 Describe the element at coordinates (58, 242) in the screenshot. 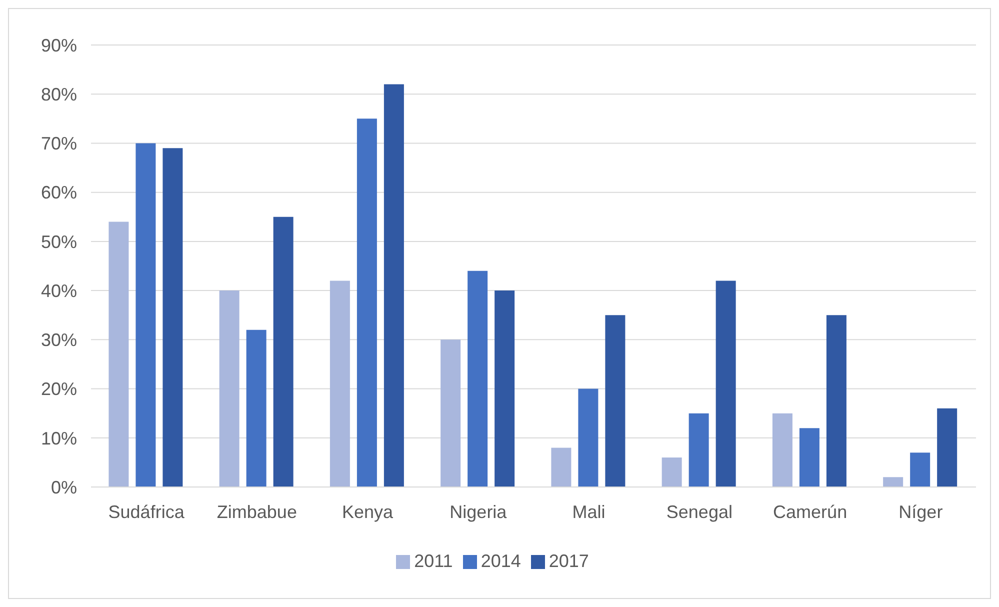

I see `y-tick-label: 50%` at that location.